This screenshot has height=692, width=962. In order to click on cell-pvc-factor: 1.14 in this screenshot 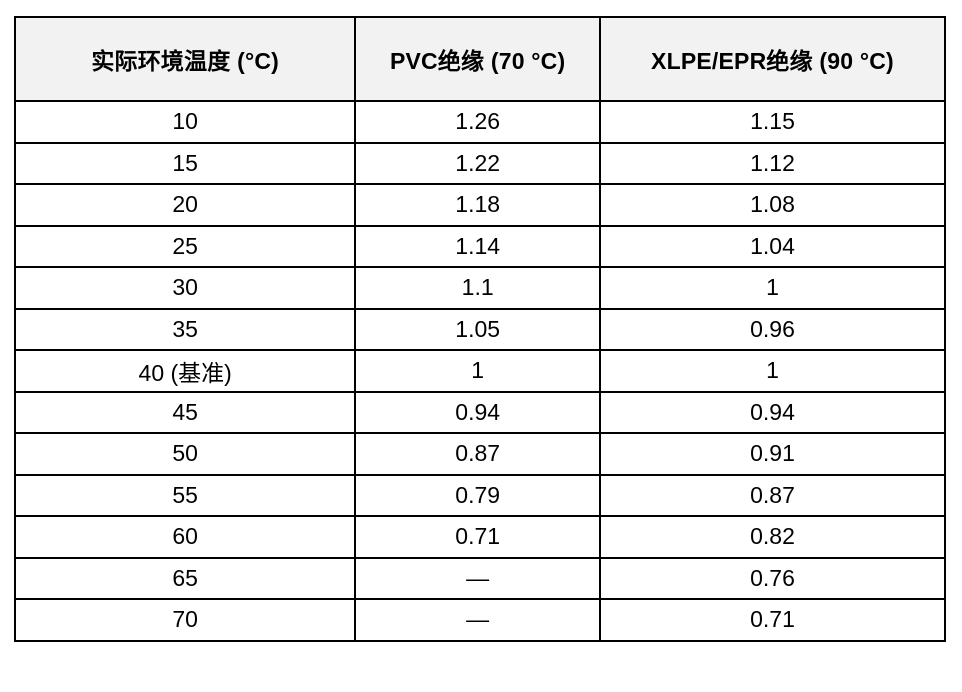, I will do `click(477, 246)`.